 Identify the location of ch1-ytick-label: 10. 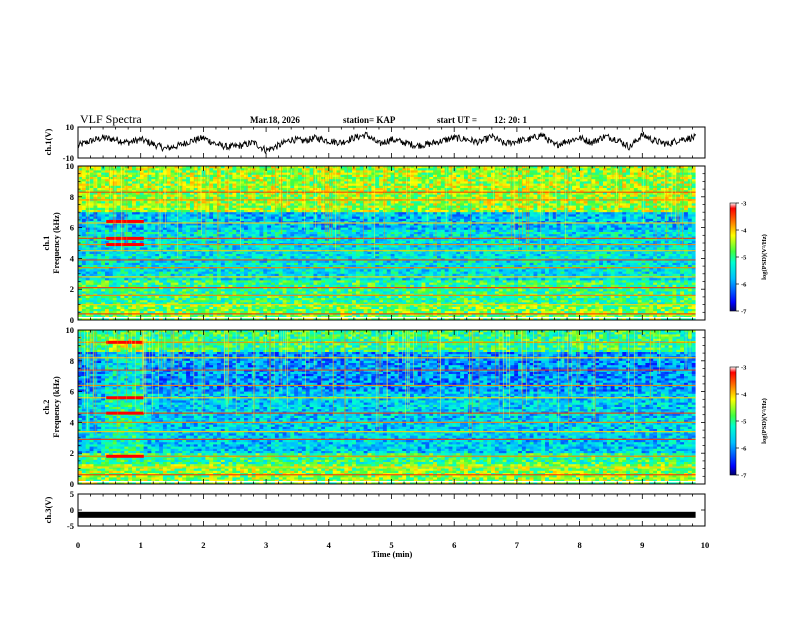
(70, 127).